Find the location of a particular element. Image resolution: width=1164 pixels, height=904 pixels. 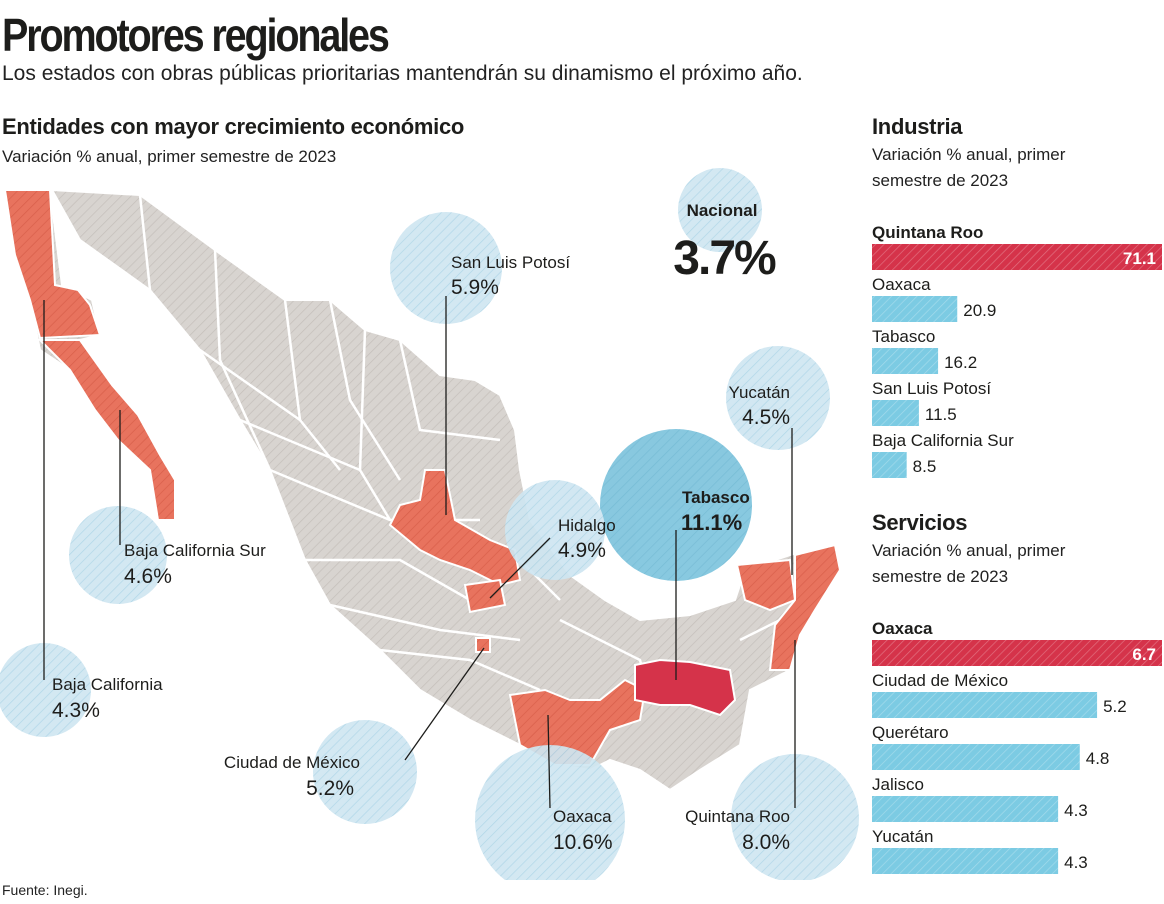

label-baja-california-sur-name: Baja California Sur is located at coordinates (195, 550).